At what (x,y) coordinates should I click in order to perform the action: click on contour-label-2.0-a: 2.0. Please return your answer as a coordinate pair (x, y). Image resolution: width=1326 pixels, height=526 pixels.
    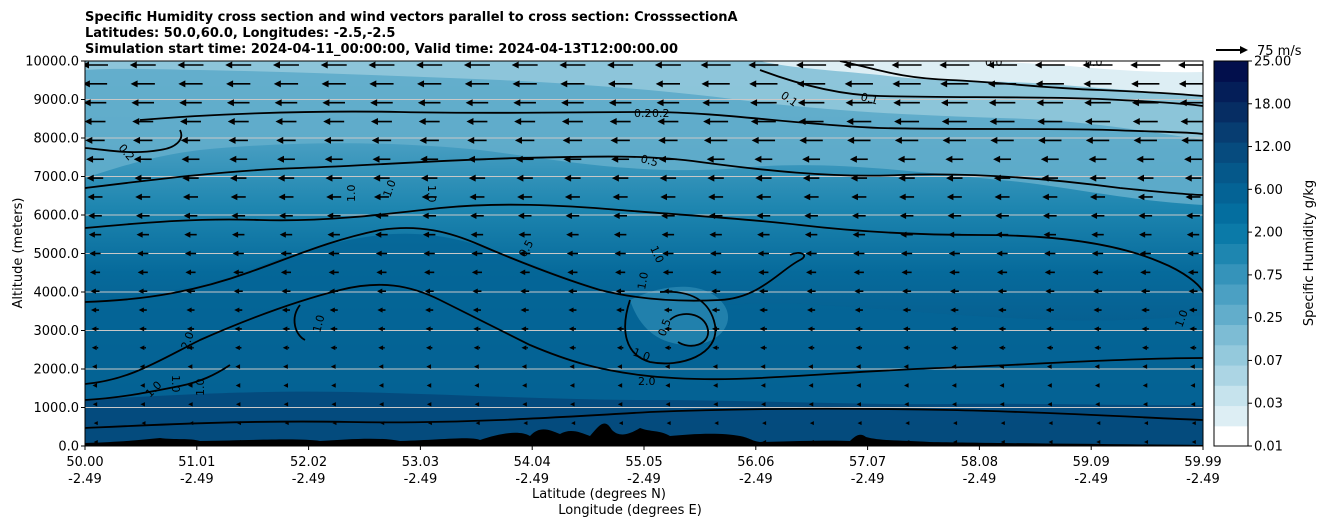
    Looking at the image, I should click on (647, 381).